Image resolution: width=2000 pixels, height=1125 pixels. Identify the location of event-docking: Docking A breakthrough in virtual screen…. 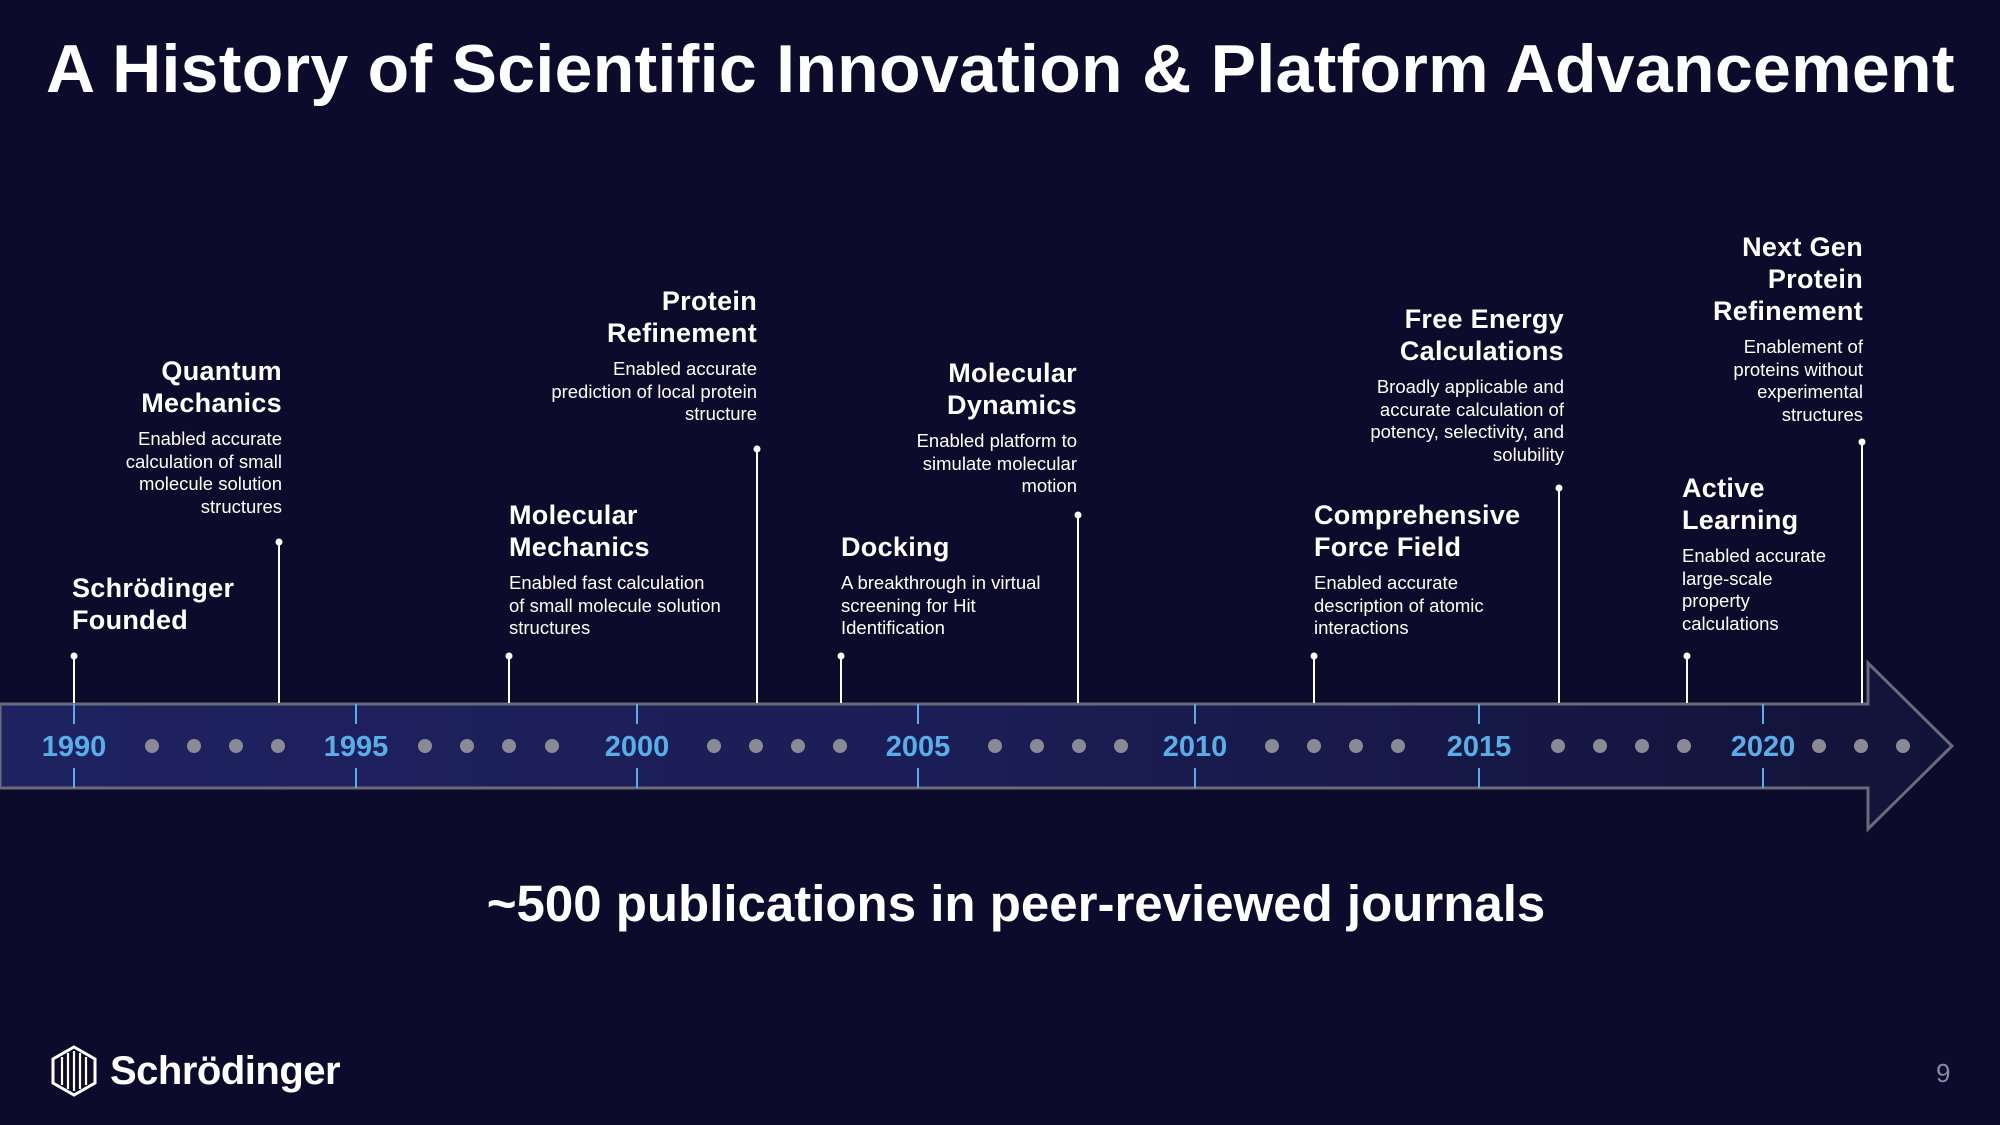
(941, 585).